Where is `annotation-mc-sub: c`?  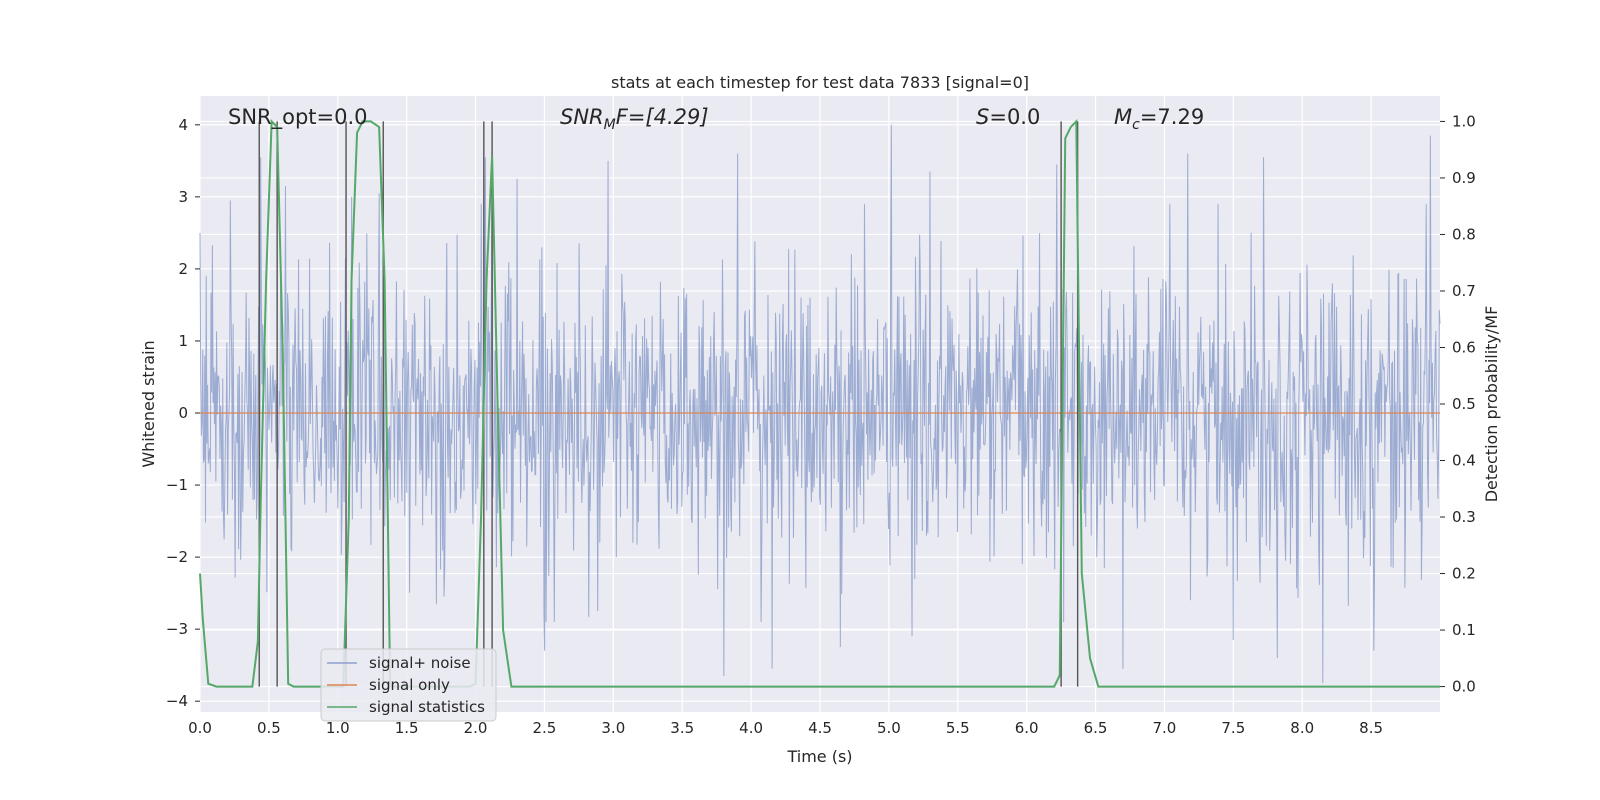
annotation-mc-sub: c is located at coordinates (1136, 125).